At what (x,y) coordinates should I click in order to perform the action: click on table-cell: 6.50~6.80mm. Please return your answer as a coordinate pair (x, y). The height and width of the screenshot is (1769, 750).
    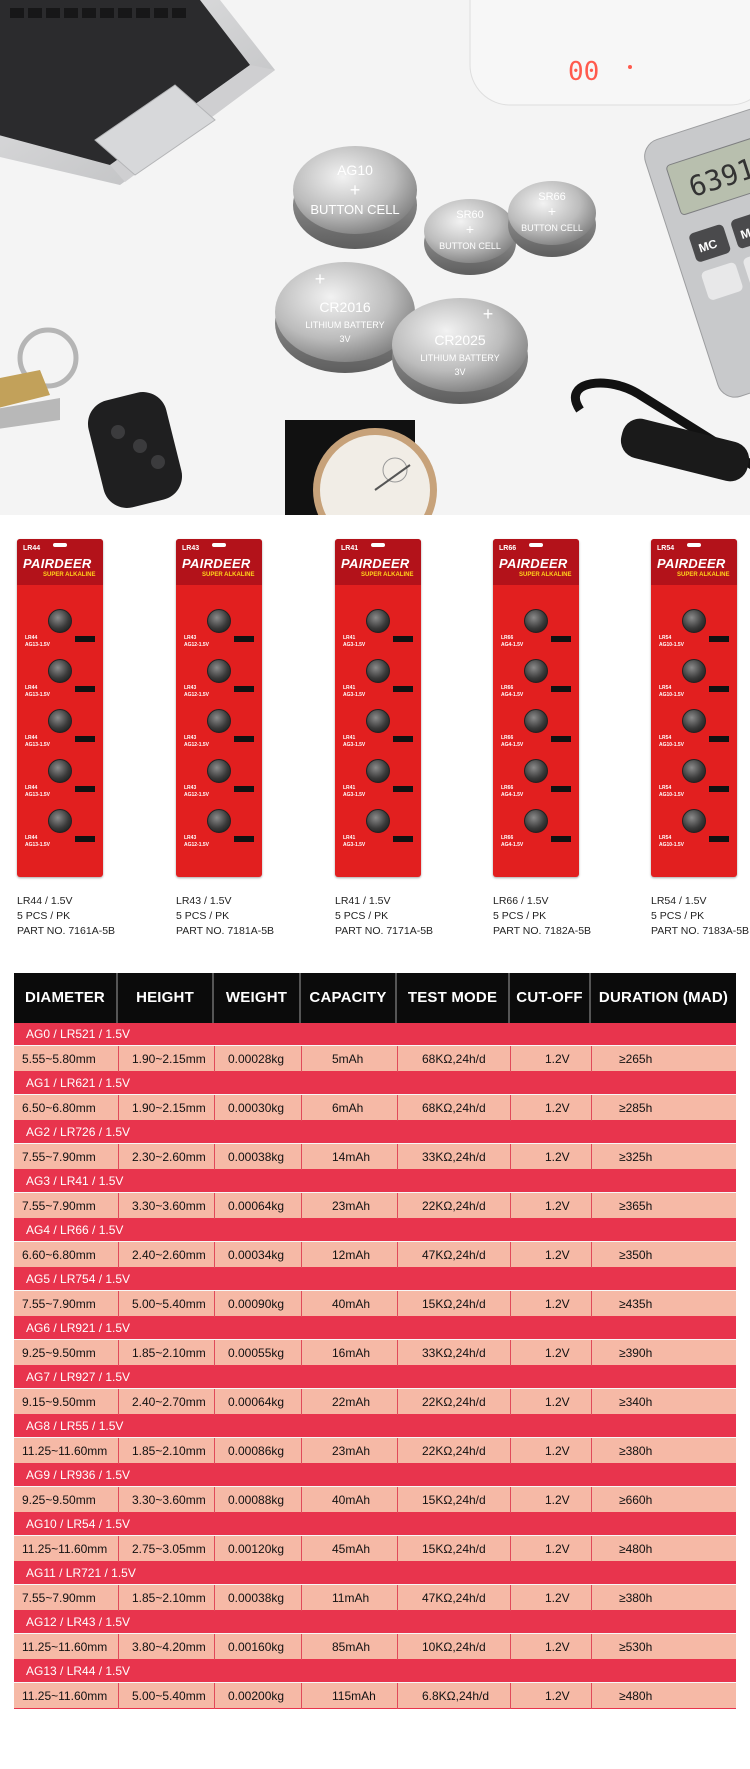
    Looking at the image, I should click on (59, 1108).